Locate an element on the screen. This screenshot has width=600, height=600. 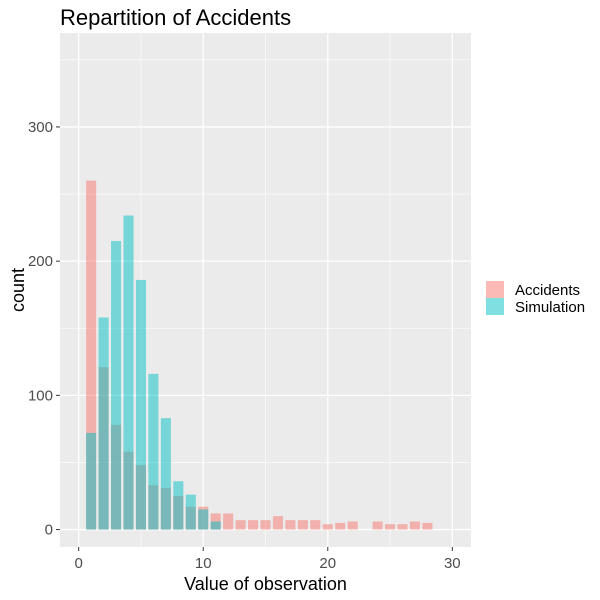
x-axis-ticks: 0 10 20 30 is located at coordinates (268, 559).